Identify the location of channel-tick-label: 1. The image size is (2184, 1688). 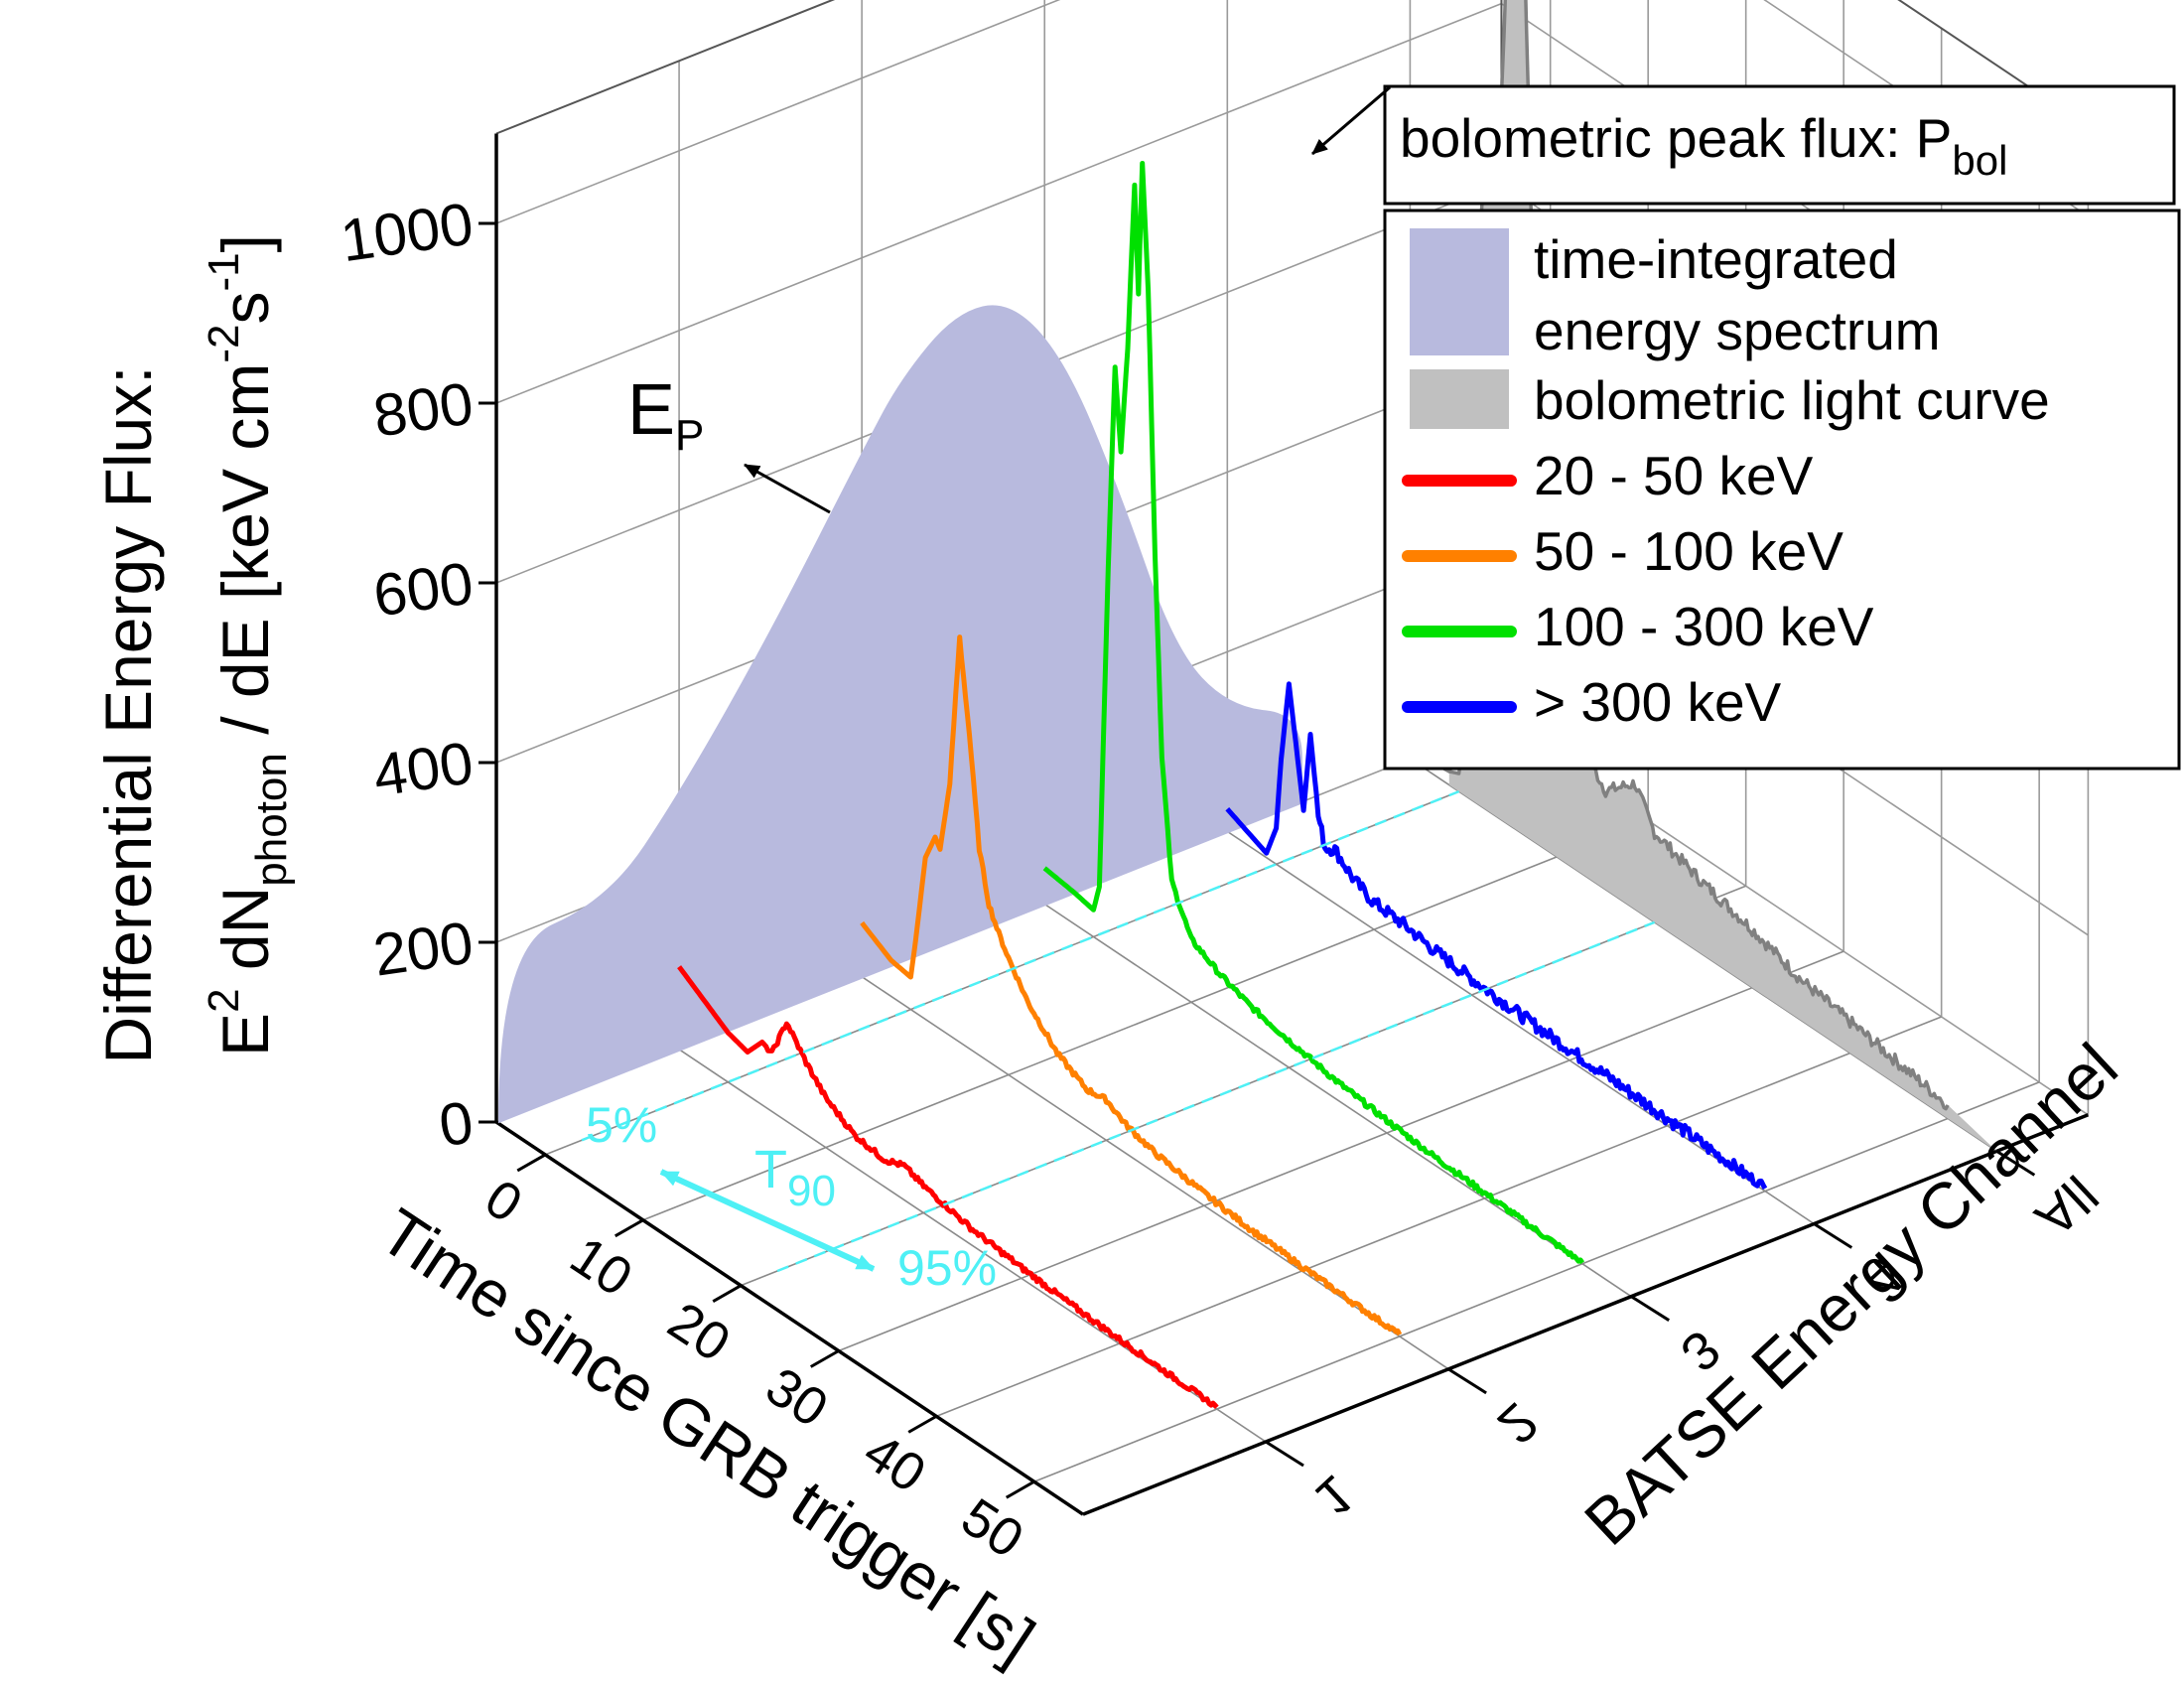
(1334, 1496).